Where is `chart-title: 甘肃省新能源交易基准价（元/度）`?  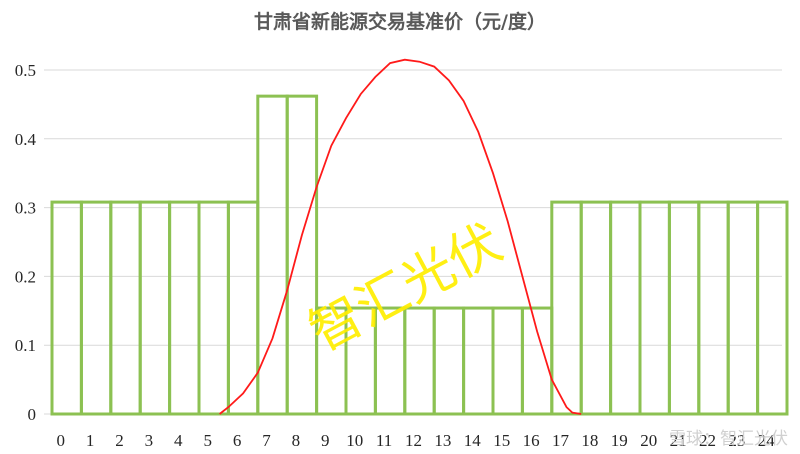 chart-title: 甘肃省新能源交易基准价（元/度） is located at coordinates (400, 21).